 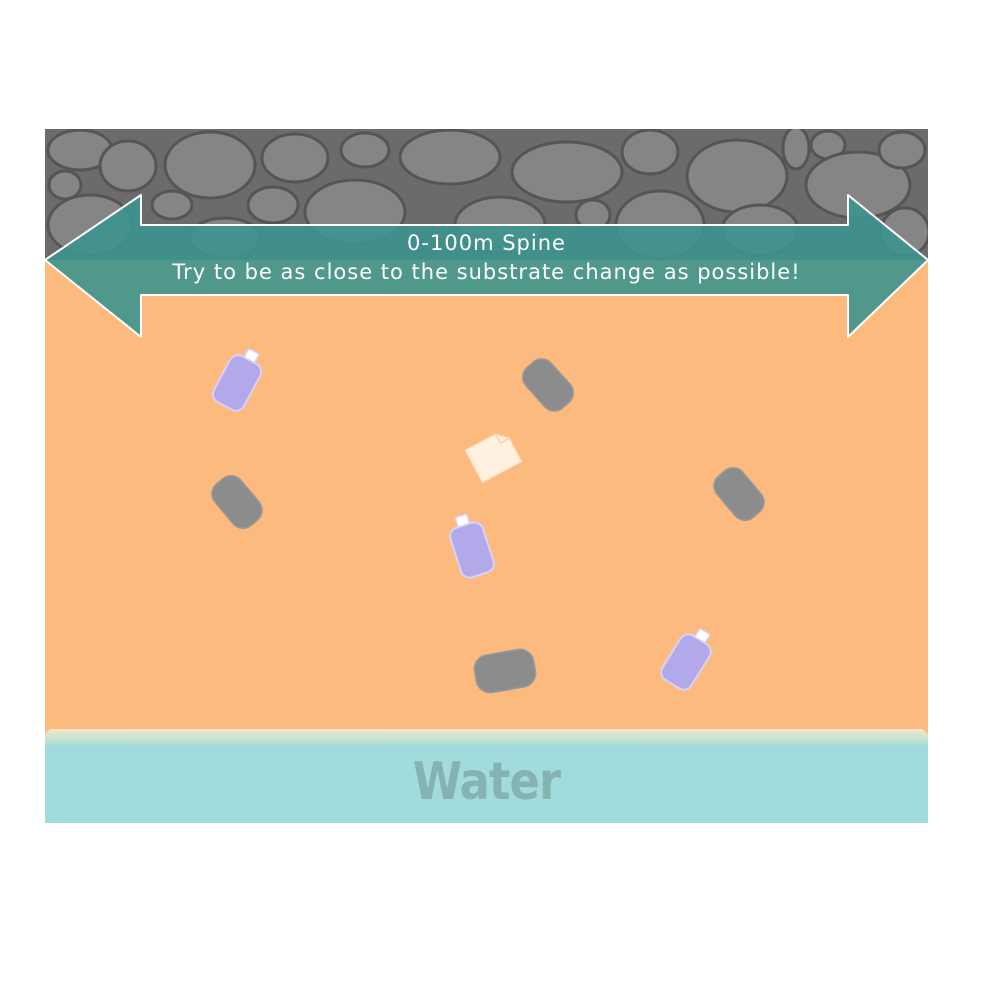 What do you see at coordinates (486, 782) in the screenshot?
I see `water-label: Water` at bounding box center [486, 782].